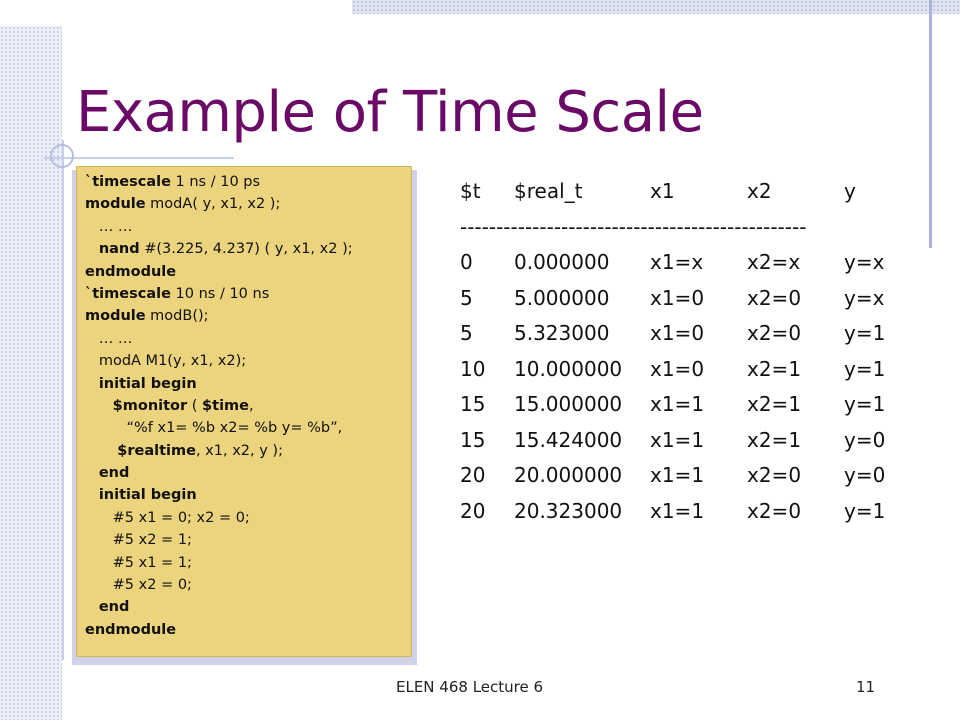 The width and height of the screenshot is (960, 720). I want to click on right-decor-line, so click(930, 124).